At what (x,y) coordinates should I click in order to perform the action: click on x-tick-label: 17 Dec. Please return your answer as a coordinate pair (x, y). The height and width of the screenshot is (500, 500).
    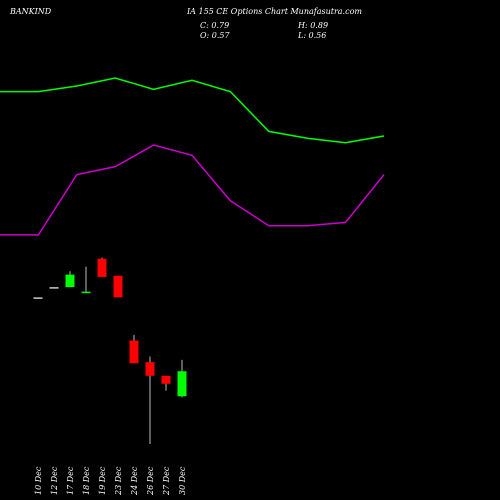
    Looking at the image, I should click on (70, 480).